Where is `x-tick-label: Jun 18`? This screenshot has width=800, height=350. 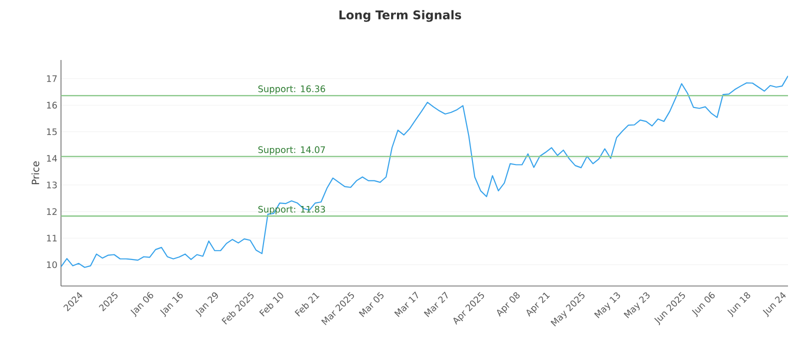
x-tick-label: Jun 18 is located at coordinates (738, 305).